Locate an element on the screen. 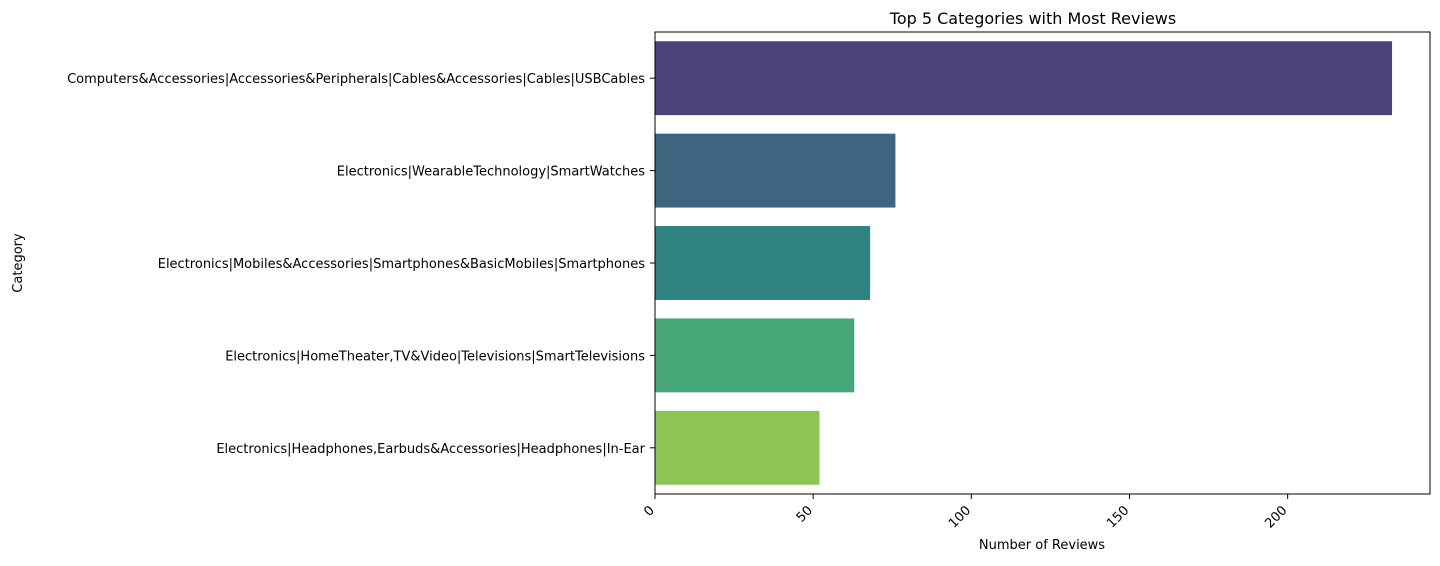 This screenshot has width=1440, height=566. y-axis-label: Category is located at coordinates (18, 263).